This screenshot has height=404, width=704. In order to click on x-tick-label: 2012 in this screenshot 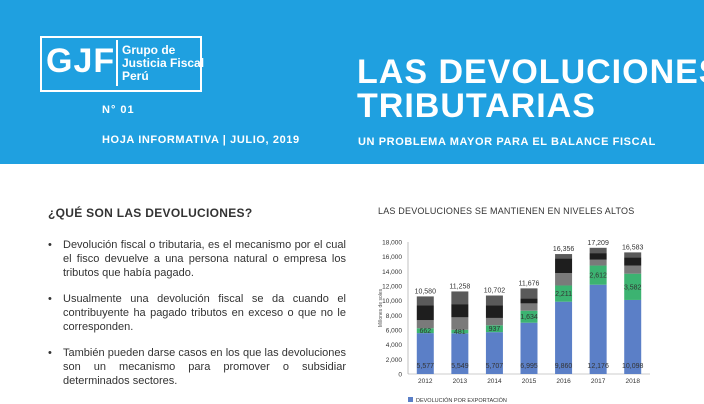, I will do `click(425, 381)`.